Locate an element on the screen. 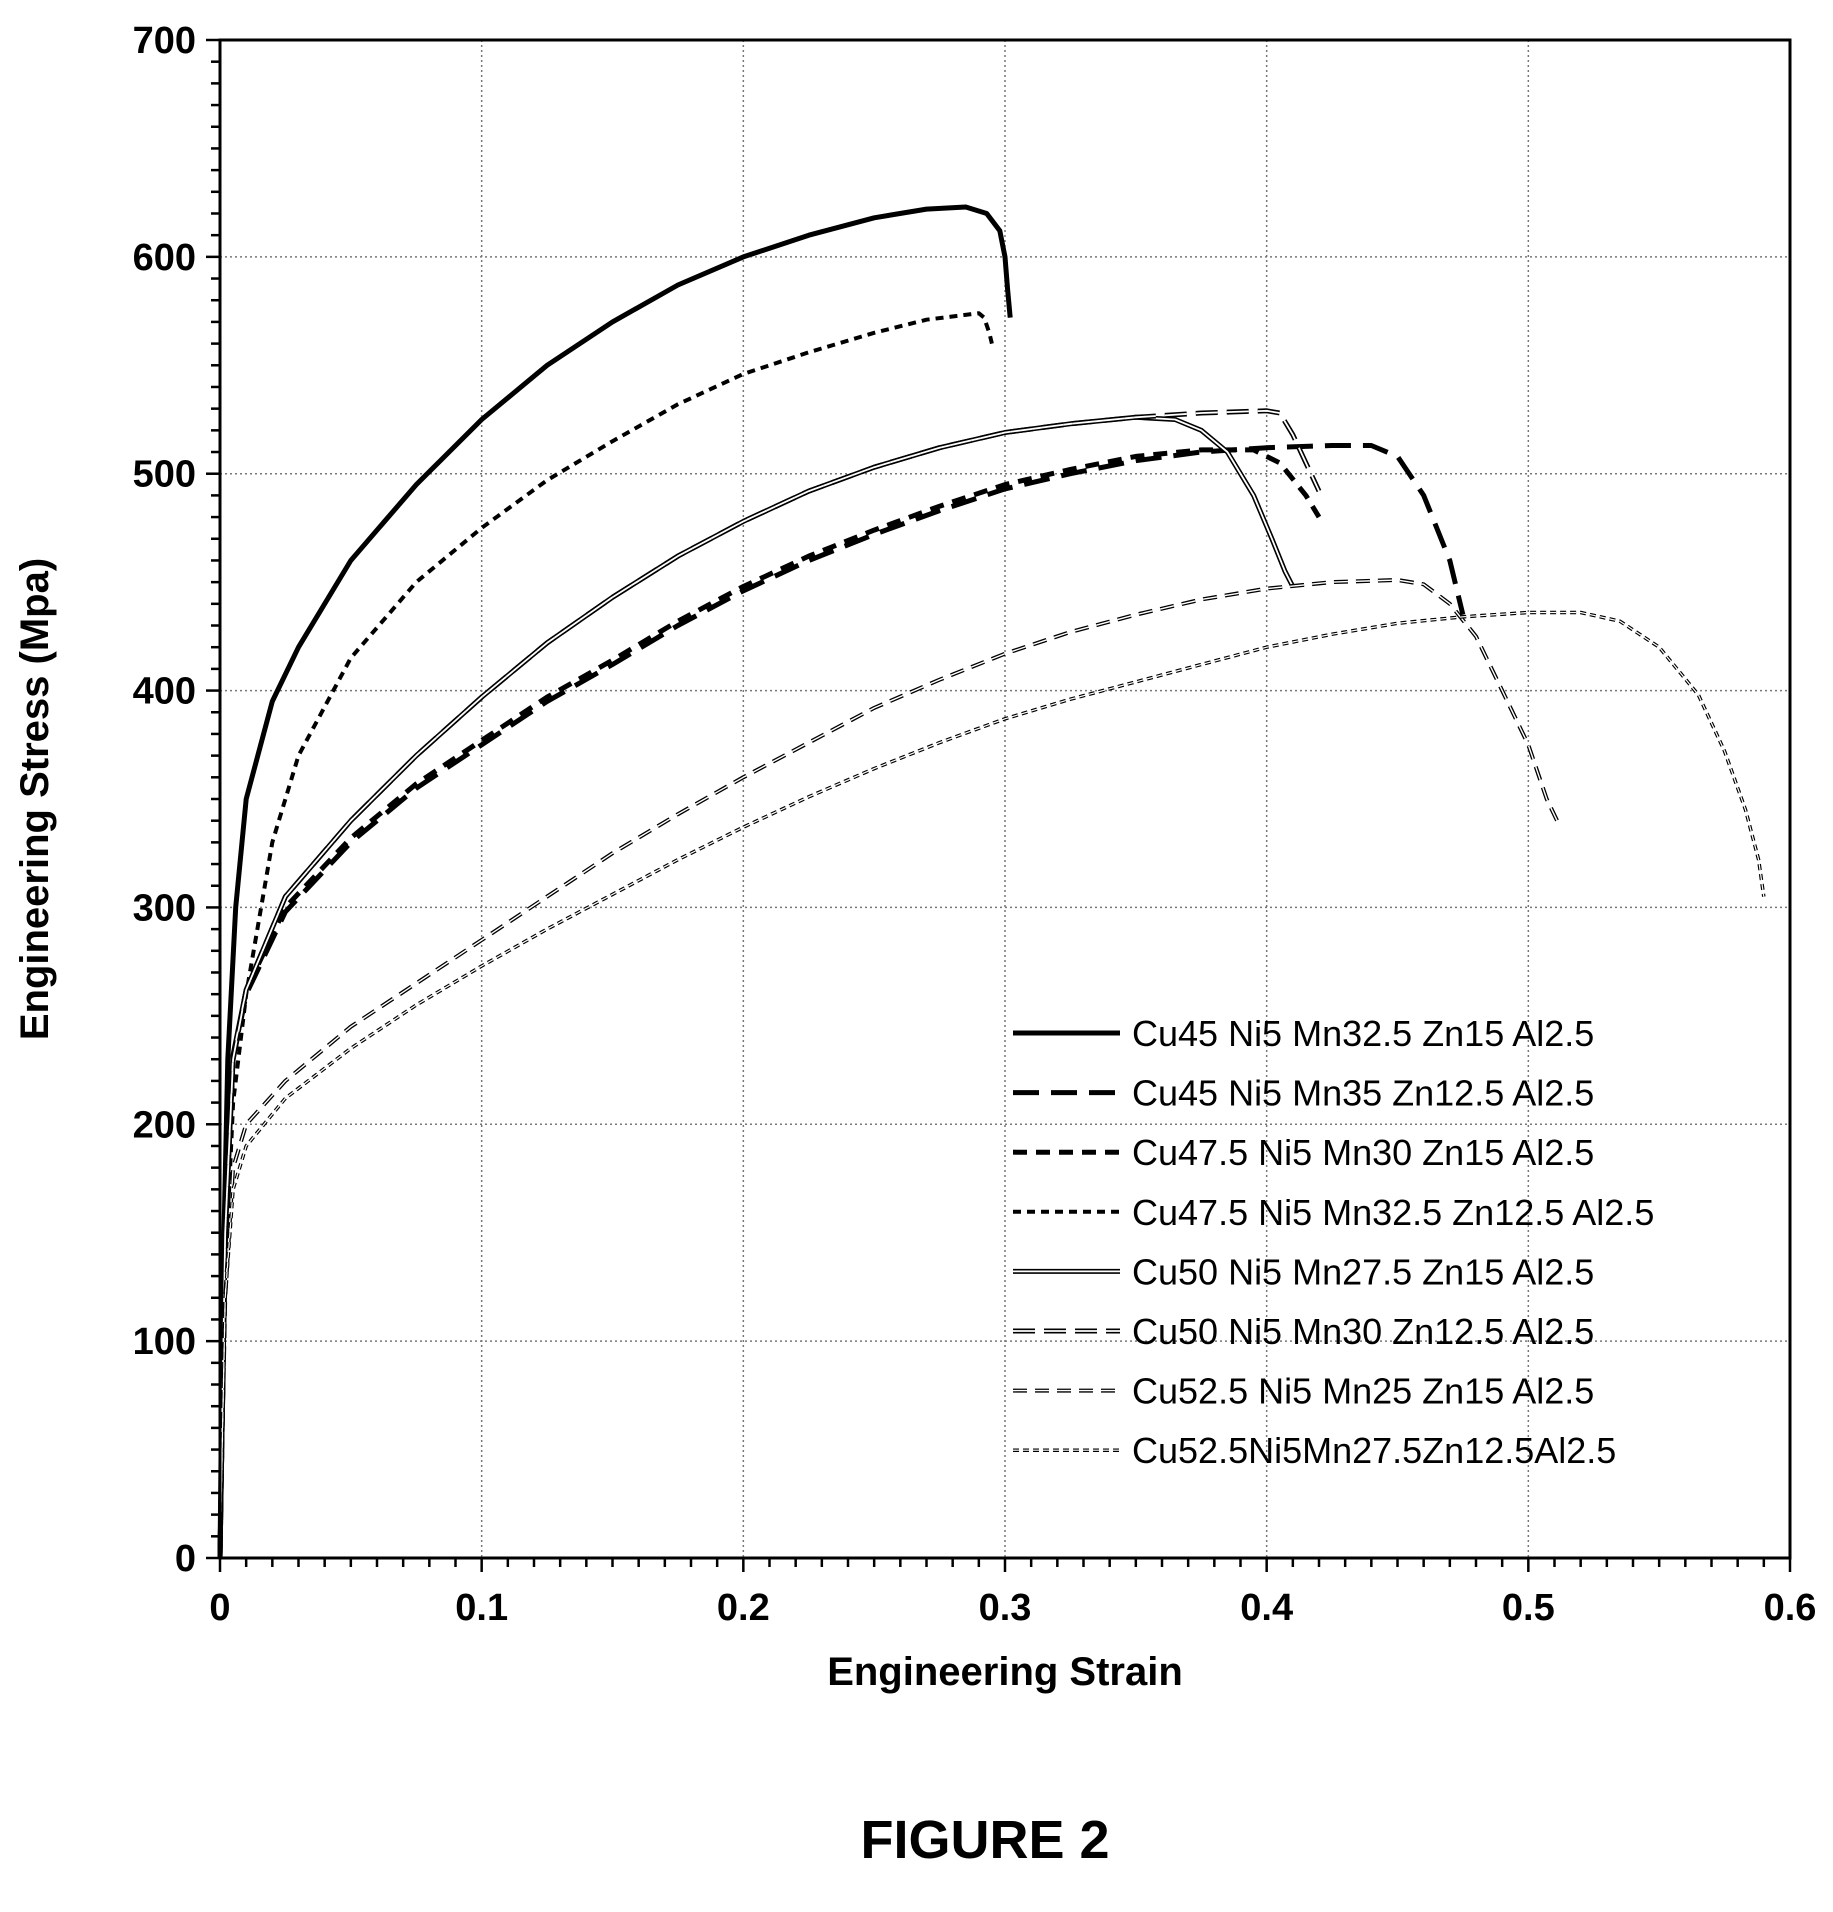 This screenshot has height=1912, width=1833. x-tick-label: 0.1 is located at coordinates (481, 1608).